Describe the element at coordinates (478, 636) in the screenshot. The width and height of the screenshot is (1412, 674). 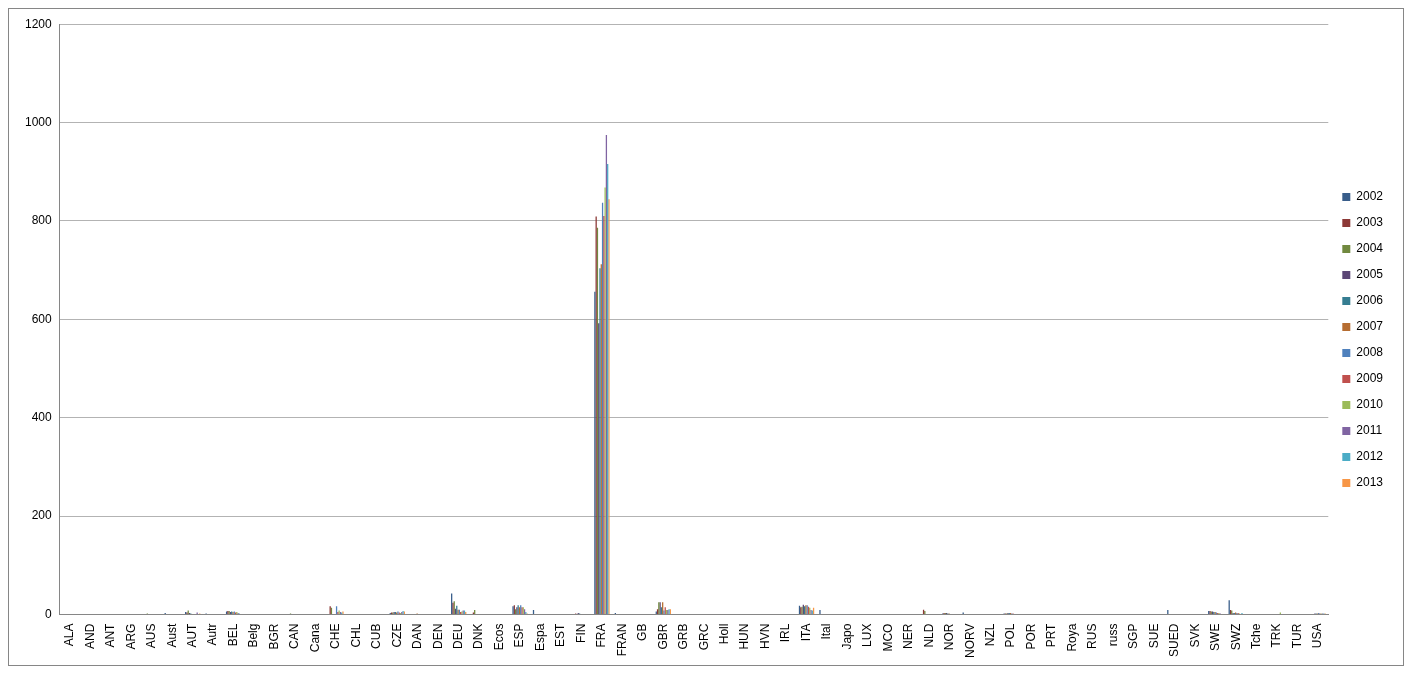
I see `x-tick-label: DNK` at that location.